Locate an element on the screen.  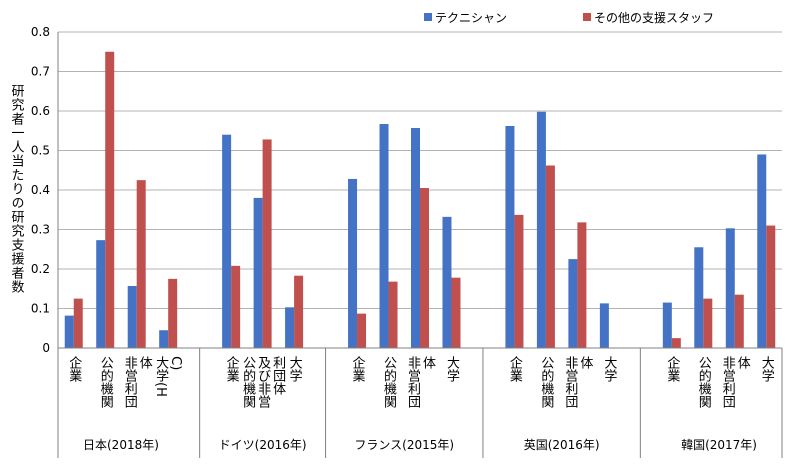
group-label: 韓国(2017年) is located at coordinates (719, 445).